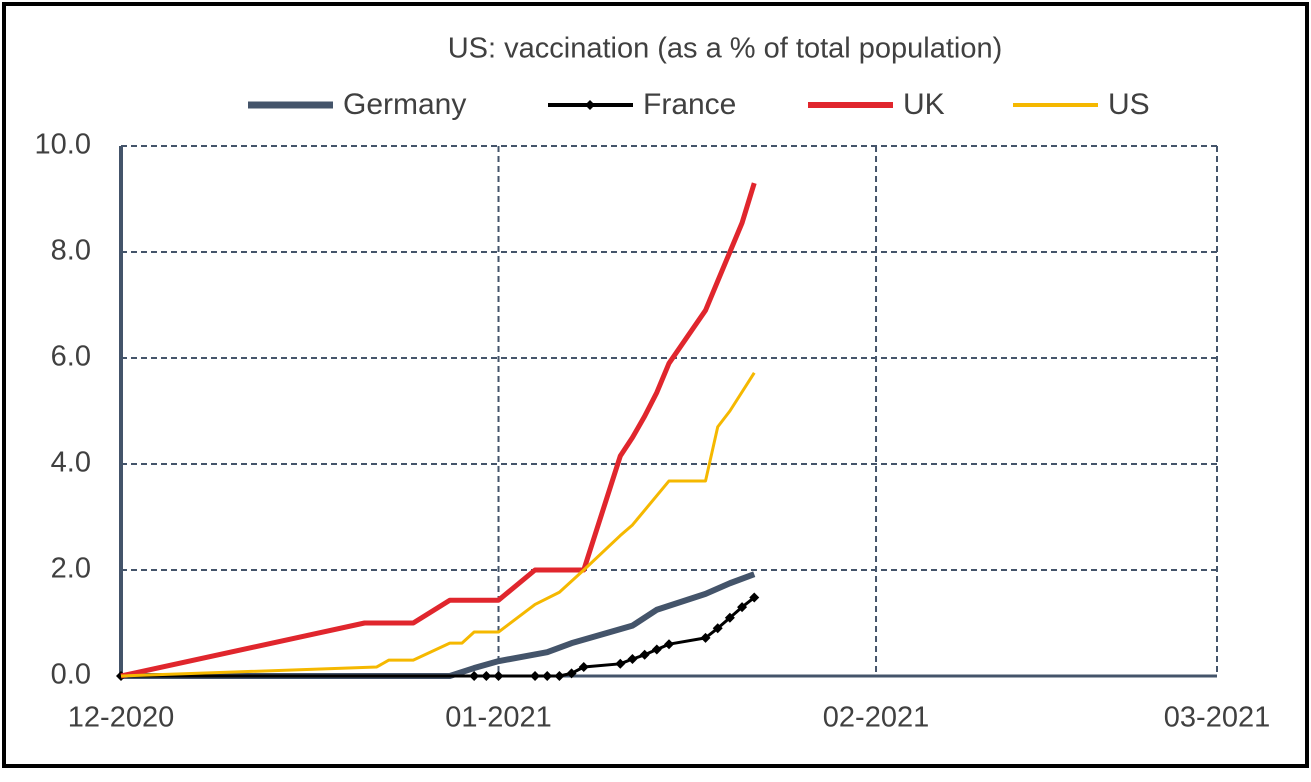  What do you see at coordinates (71, 569) in the screenshot?
I see `y-tick-label: 2.0` at bounding box center [71, 569].